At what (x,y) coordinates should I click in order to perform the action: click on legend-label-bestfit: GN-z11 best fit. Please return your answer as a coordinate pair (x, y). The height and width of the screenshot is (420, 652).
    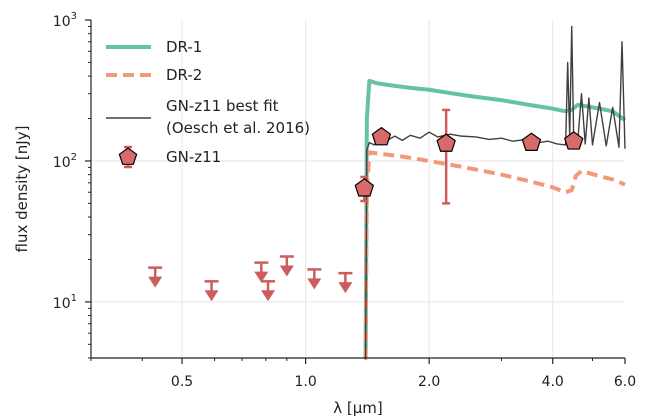
    Looking at the image, I should click on (222, 106).